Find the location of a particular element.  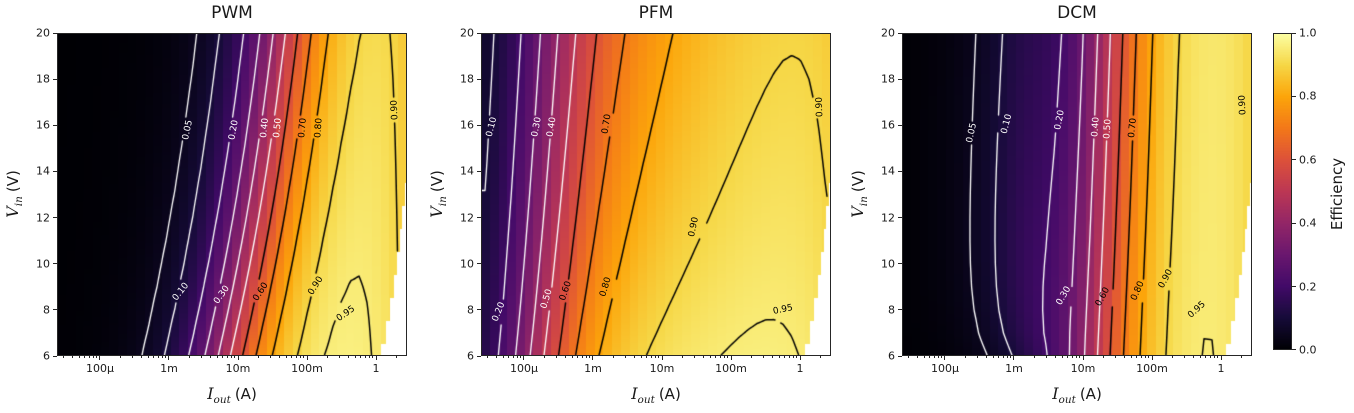

y-tick-label: 14 is located at coordinates (43, 171).